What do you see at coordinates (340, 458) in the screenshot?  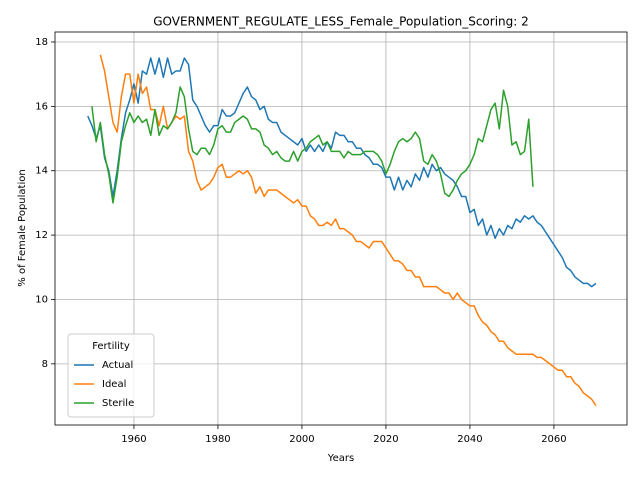 I see `x-axis-label: Years` at bounding box center [340, 458].